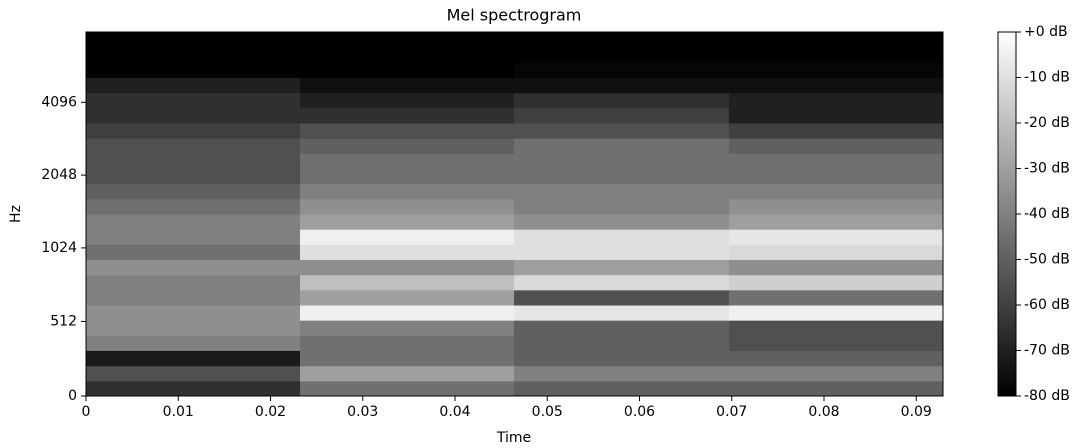  I want to click on x-tick-label: 0.02, so click(270, 412).